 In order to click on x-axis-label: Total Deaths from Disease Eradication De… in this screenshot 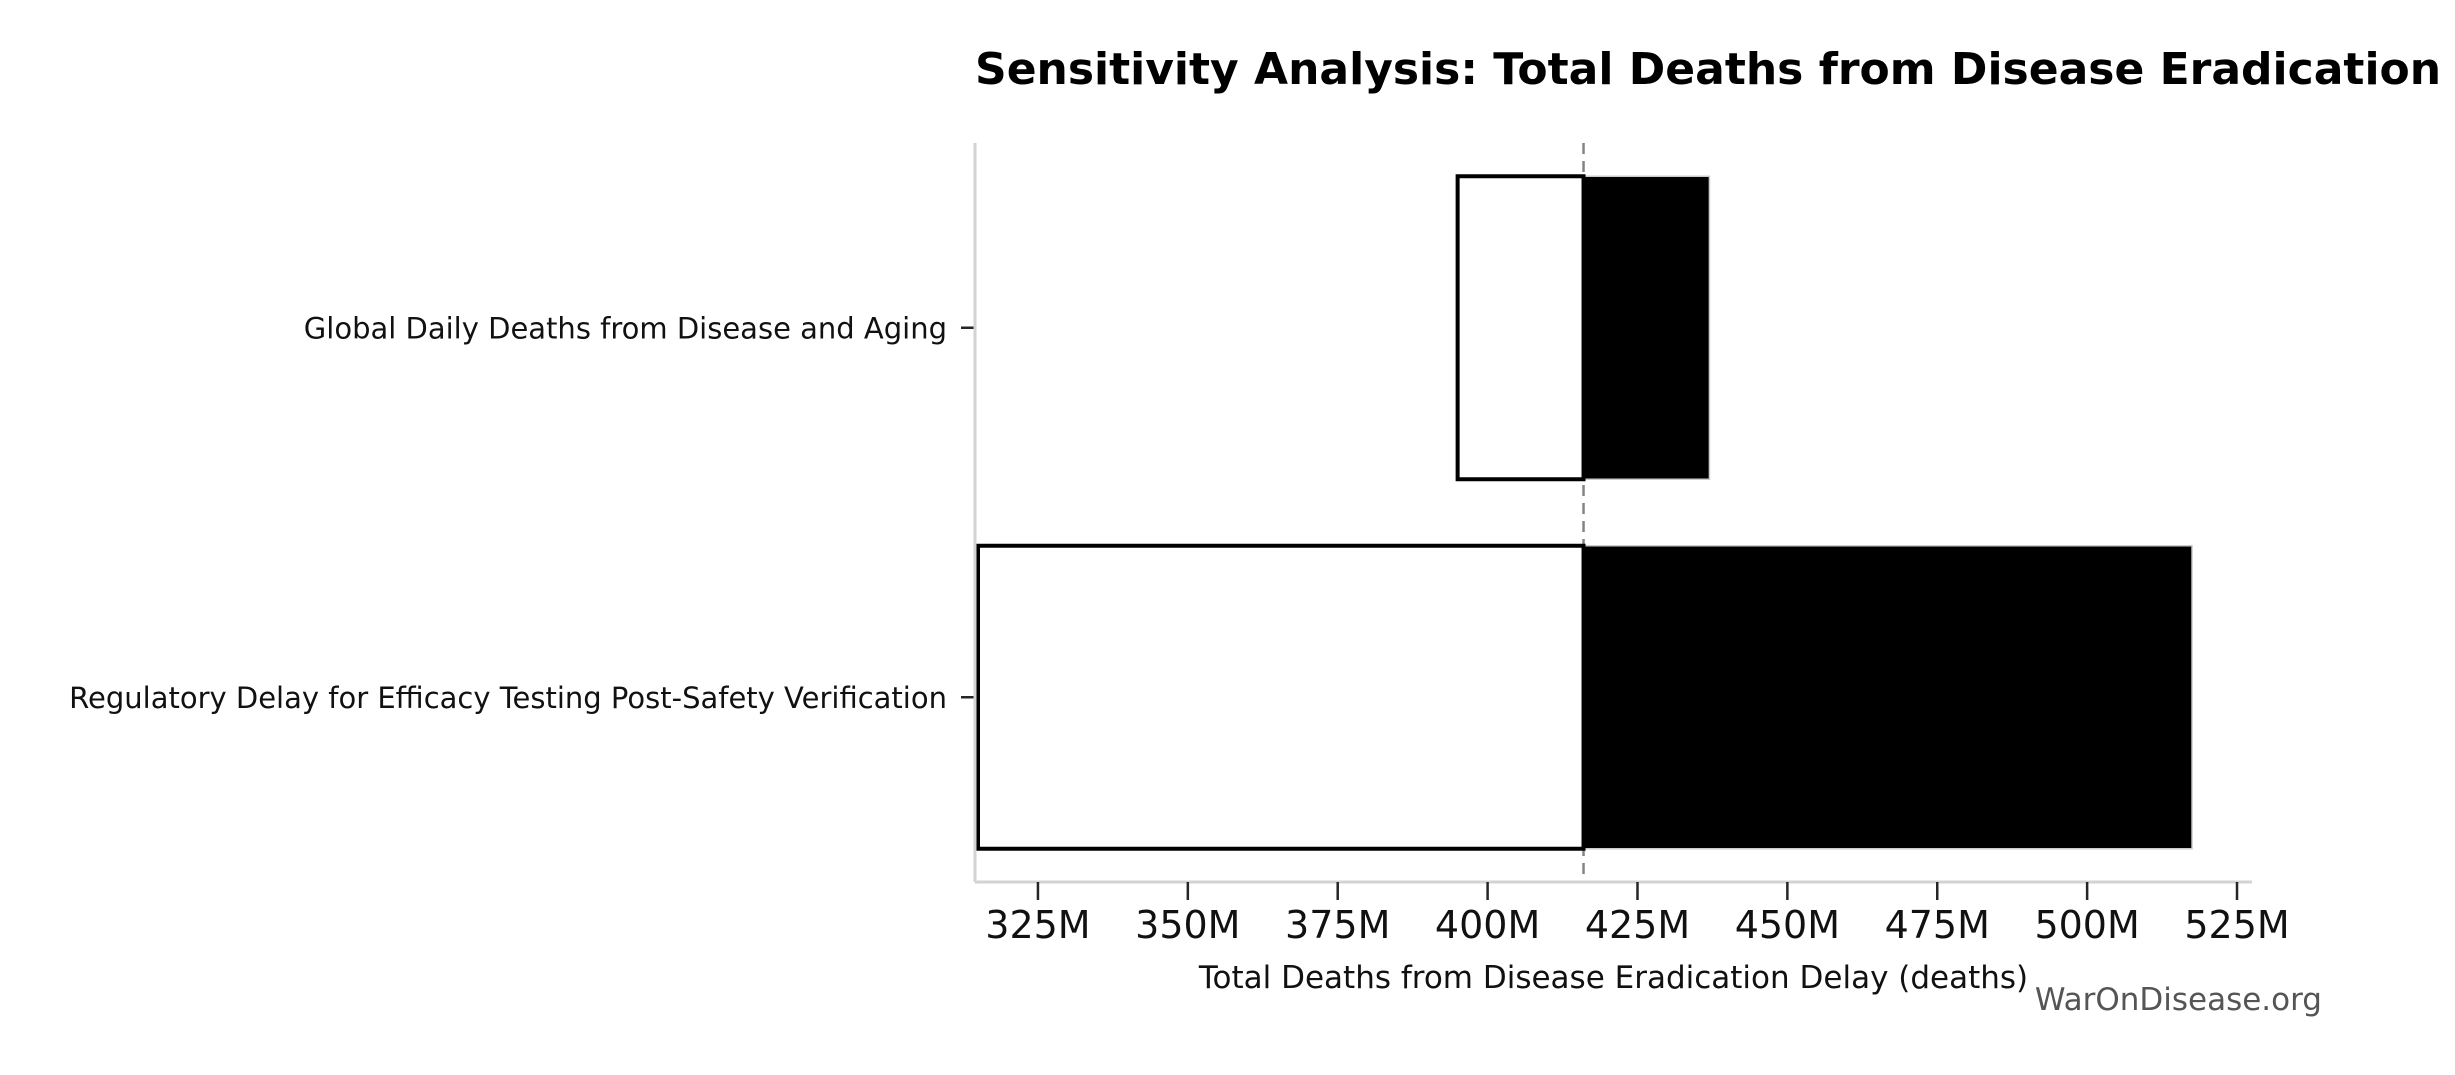, I will do `click(1613, 978)`.